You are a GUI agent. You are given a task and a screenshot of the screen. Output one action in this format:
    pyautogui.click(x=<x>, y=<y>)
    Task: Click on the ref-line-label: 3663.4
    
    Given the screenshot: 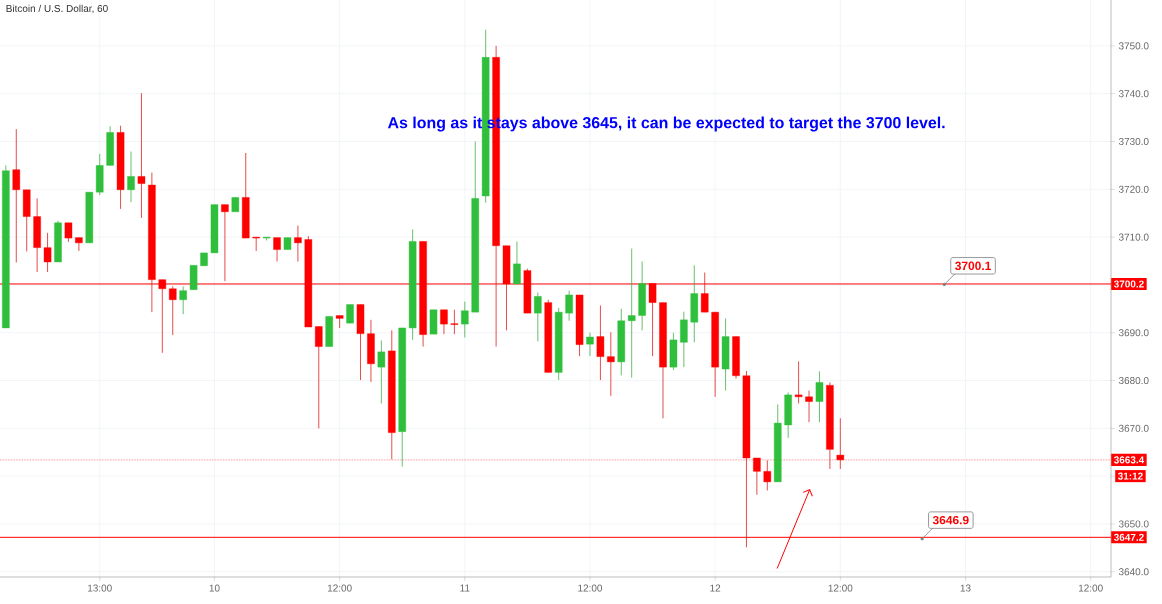 What is the action you would take?
    pyautogui.click(x=1129, y=460)
    